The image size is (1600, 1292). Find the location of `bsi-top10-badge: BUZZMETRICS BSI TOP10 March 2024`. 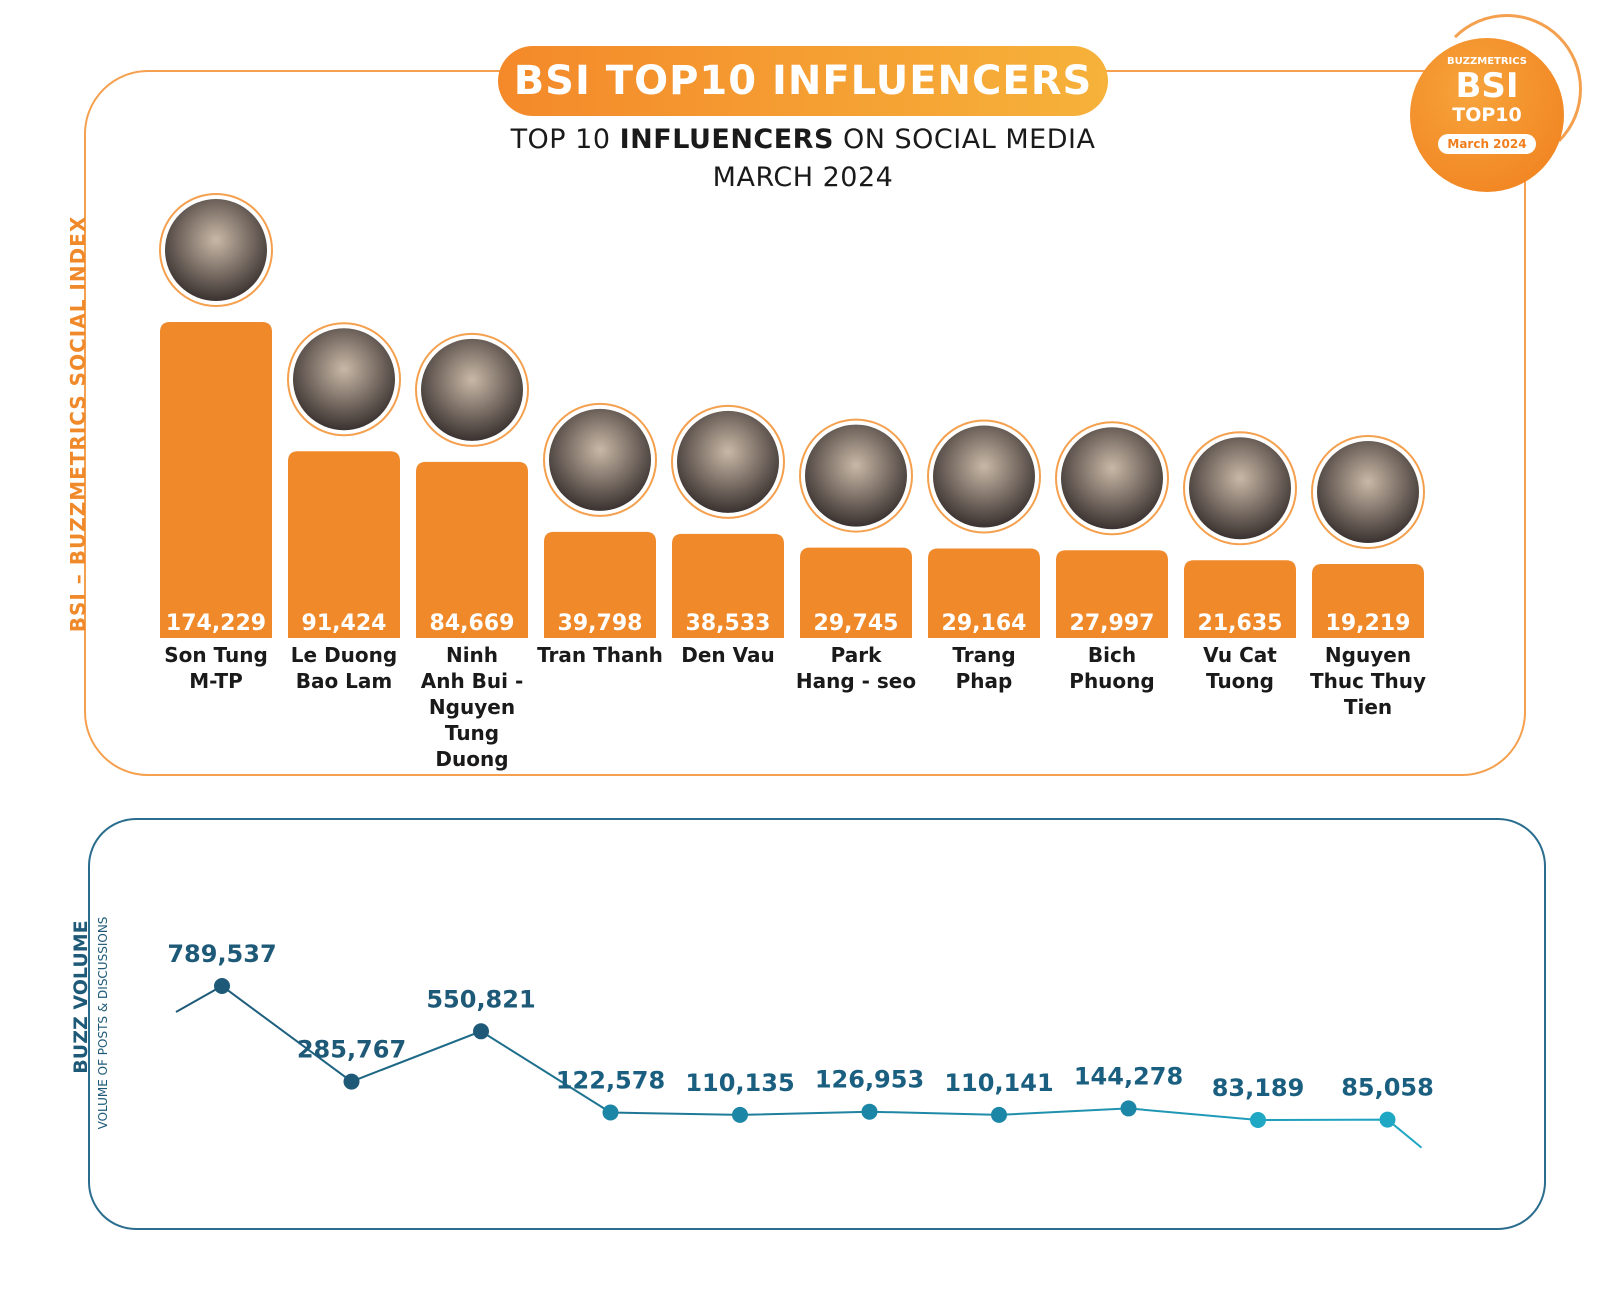

bsi-top10-badge: BUZZMETRICS BSI TOP10 March 2024 is located at coordinates (1487, 115).